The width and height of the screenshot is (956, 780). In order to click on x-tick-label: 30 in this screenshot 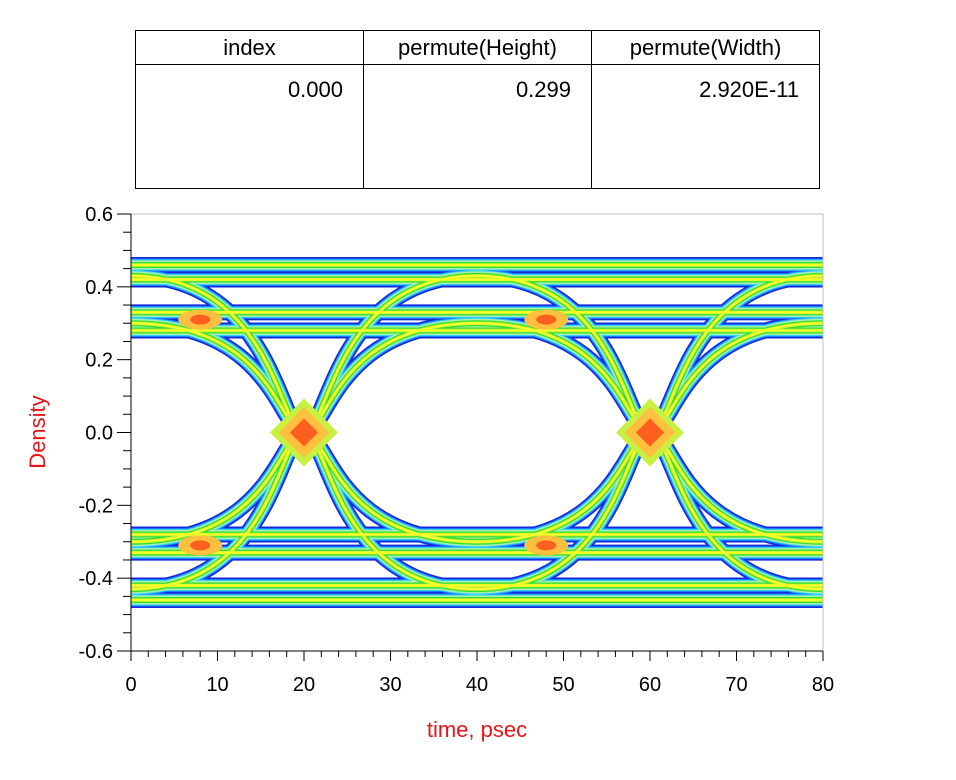, I will do `click(390, 685)`.